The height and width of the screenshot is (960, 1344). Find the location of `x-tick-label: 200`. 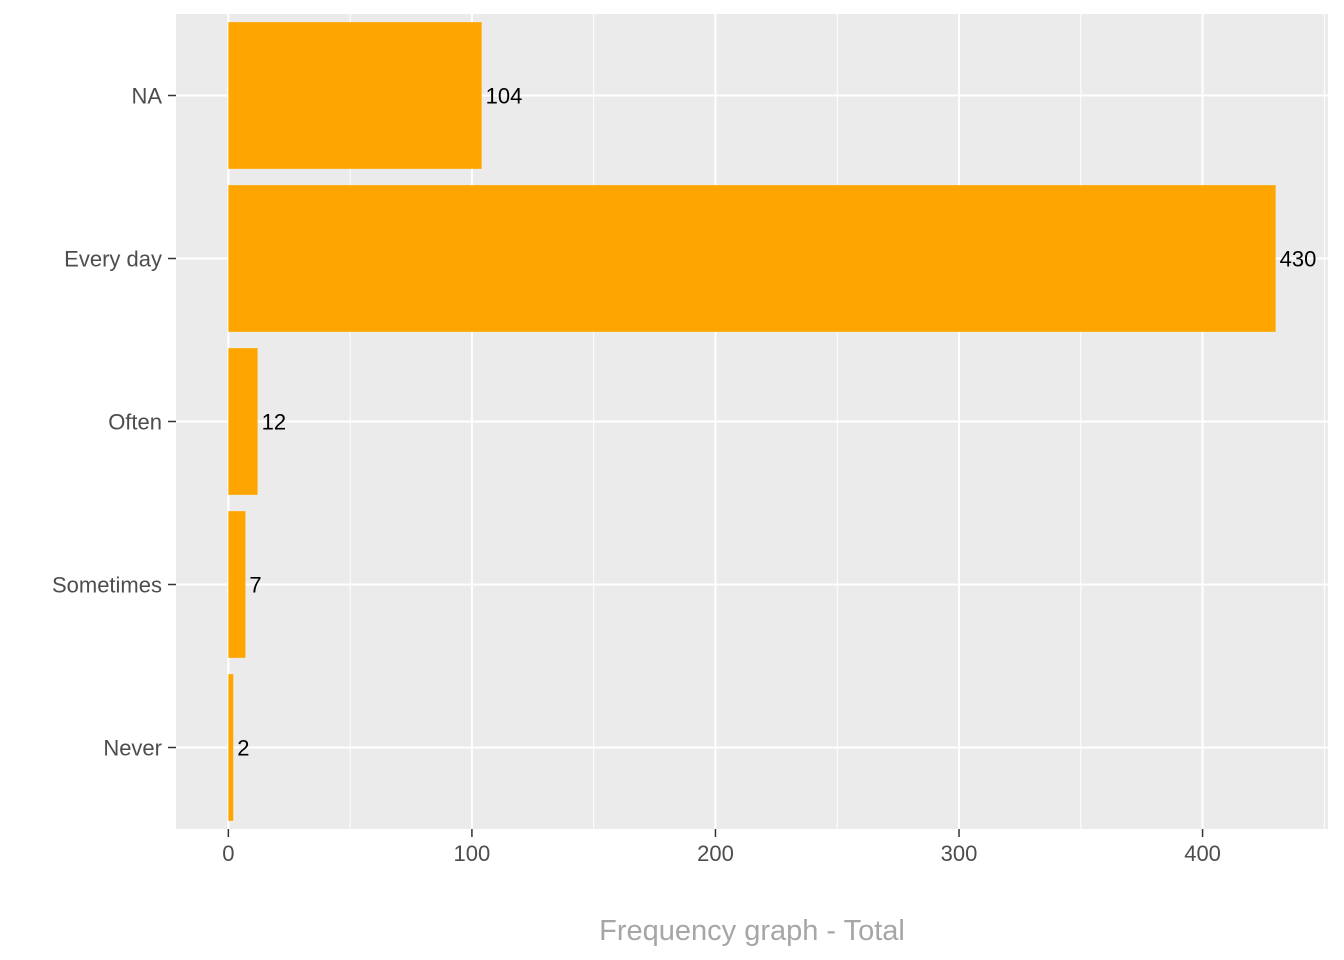

x-tick-label: 200 is located at coordinates (715, 853).